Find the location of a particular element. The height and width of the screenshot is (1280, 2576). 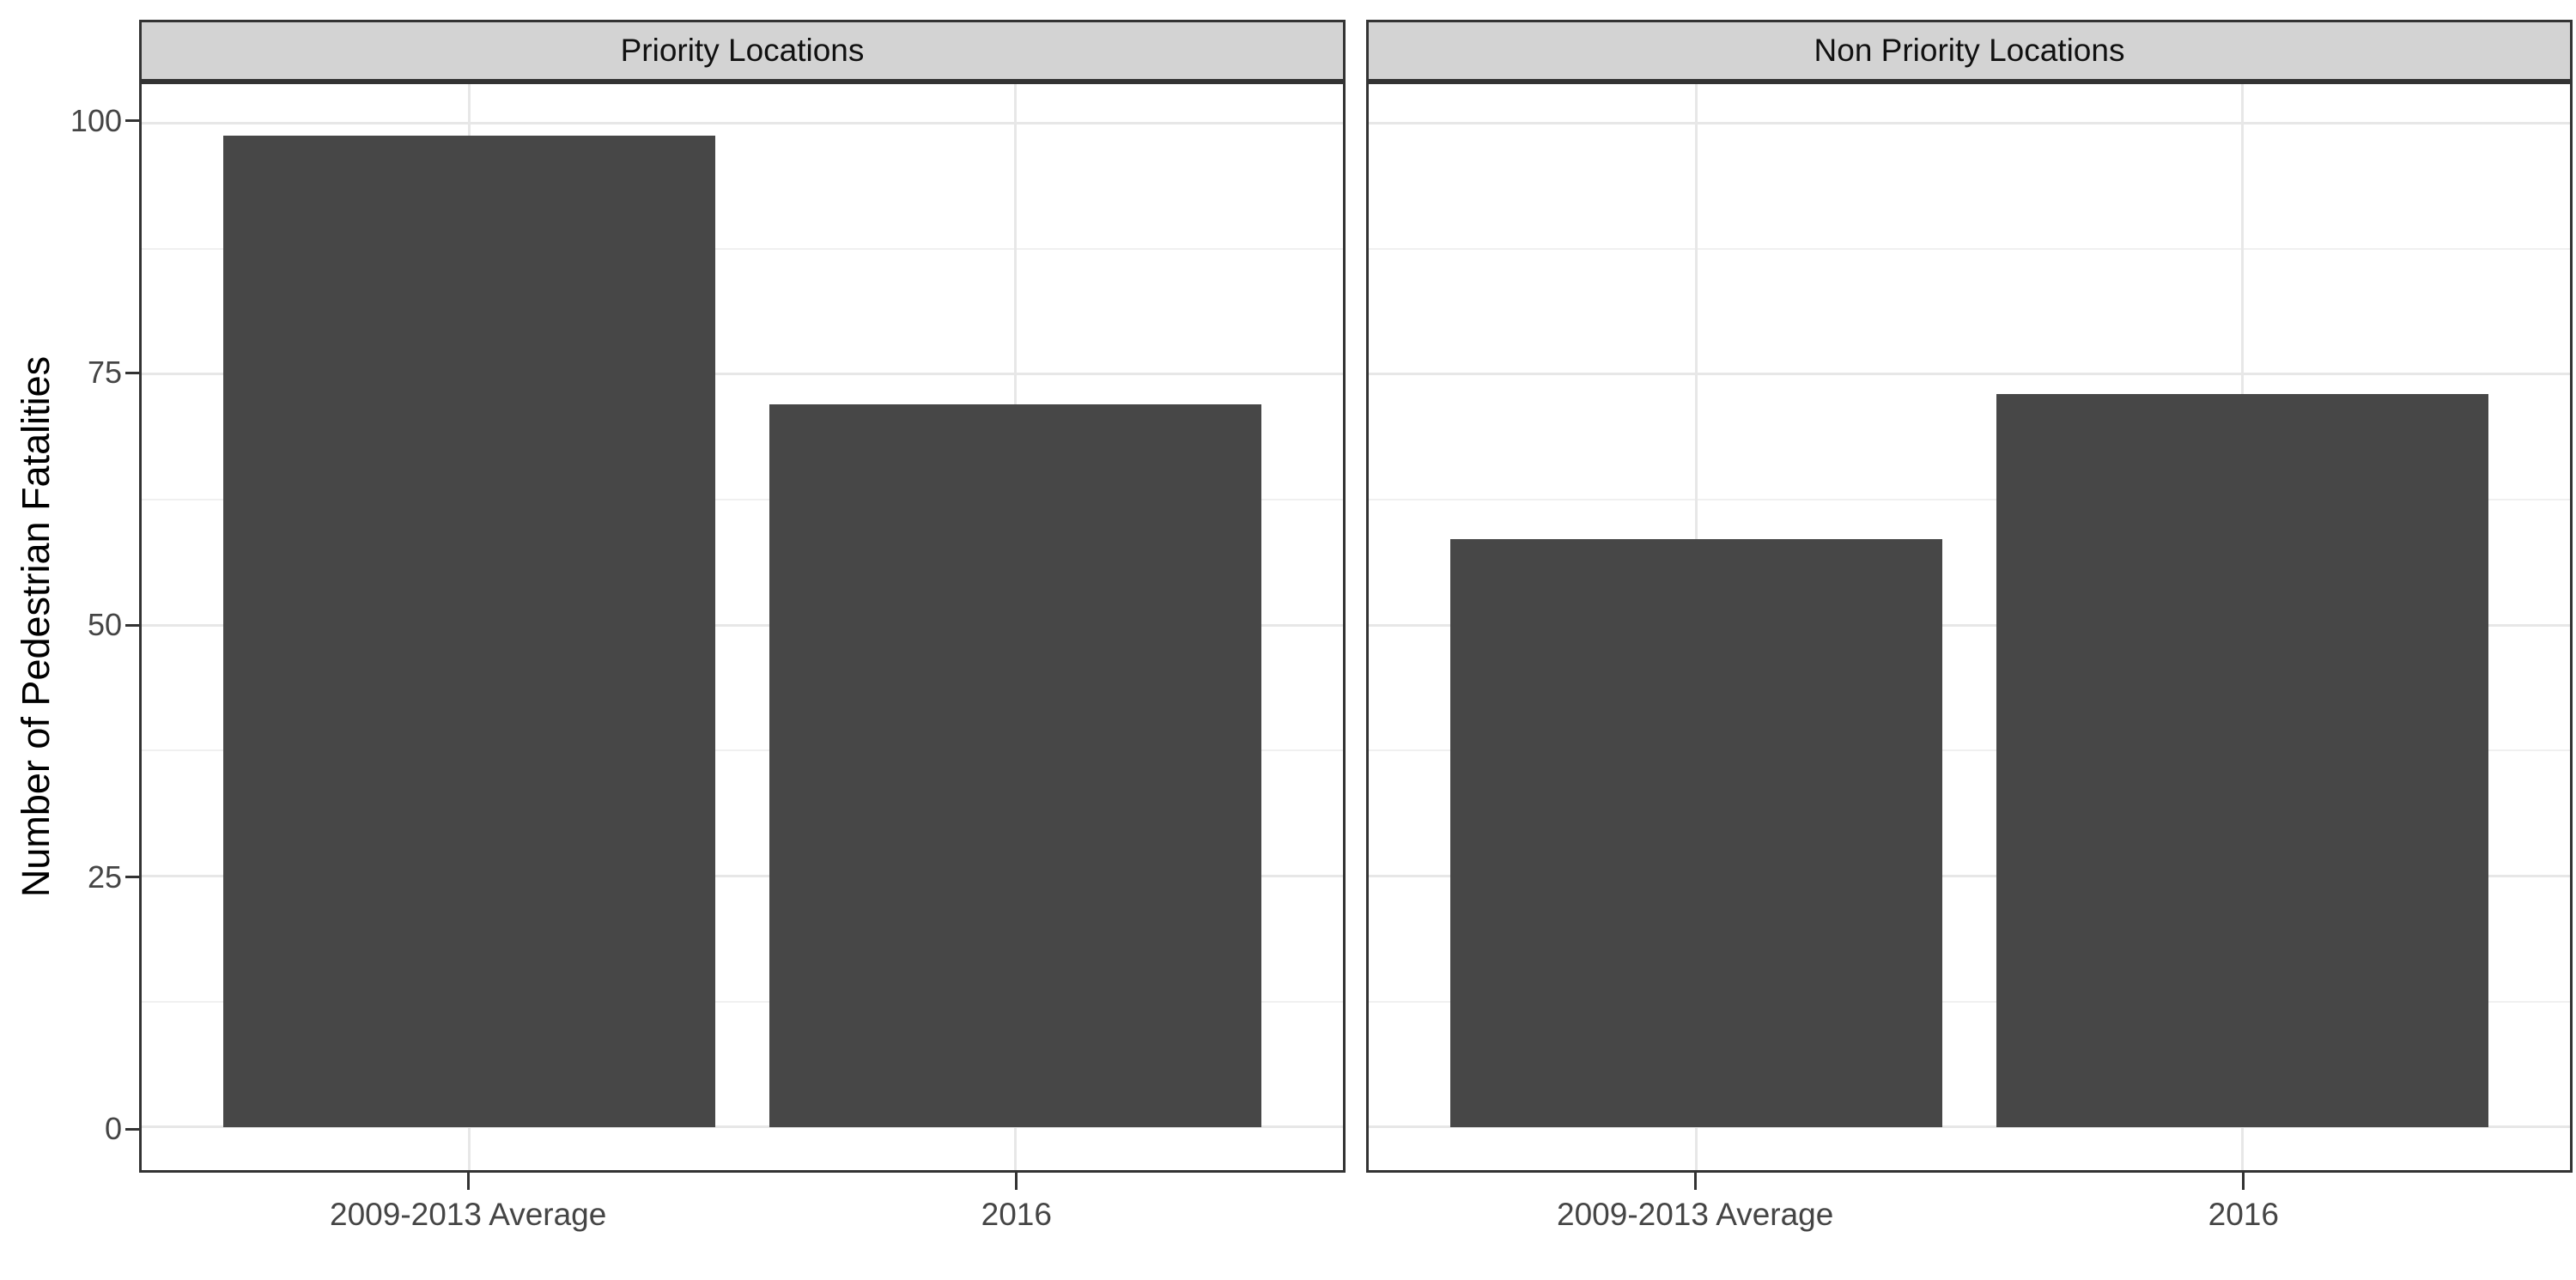

x-axis-non-priority-locations: 2009-2013 Average 2016 is located at coordinates (1969, 1226).